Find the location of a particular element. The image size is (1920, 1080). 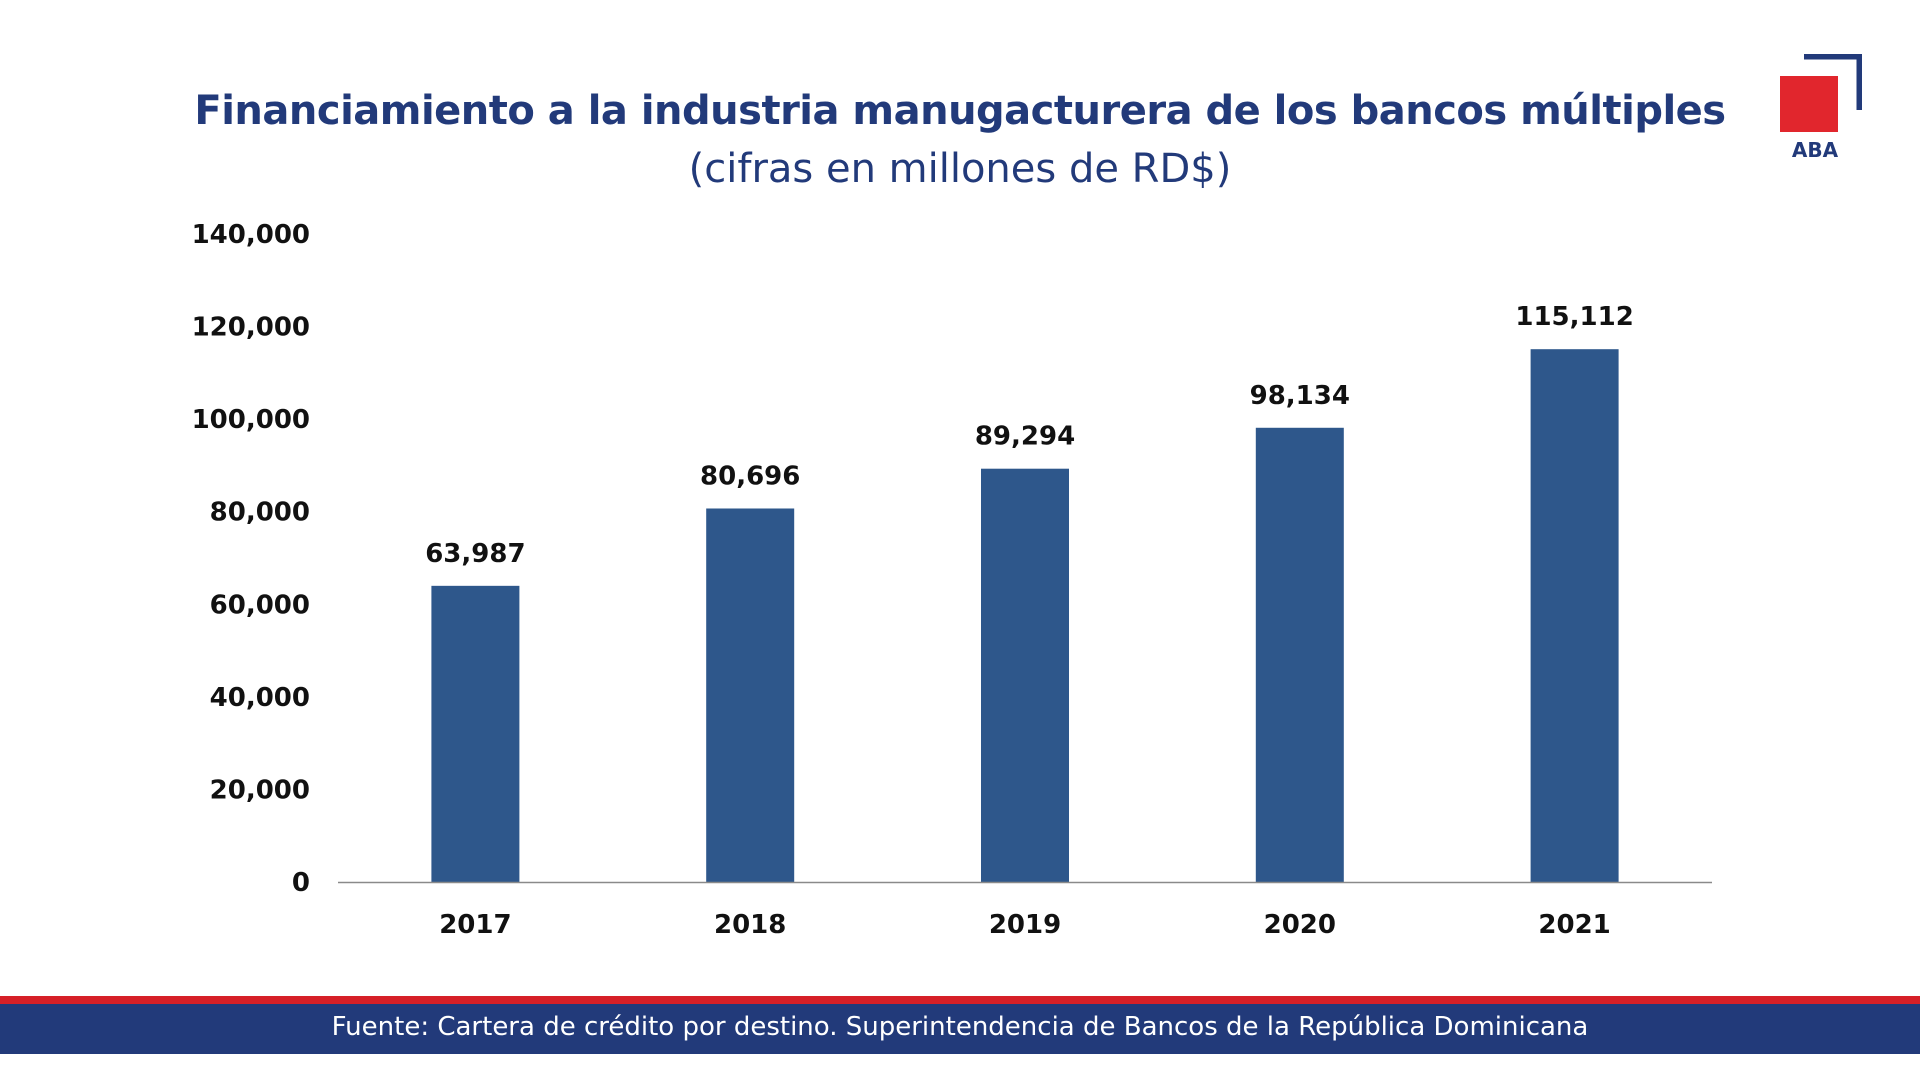

x-tick-label: 2017 is located at coordinates (475, 925).